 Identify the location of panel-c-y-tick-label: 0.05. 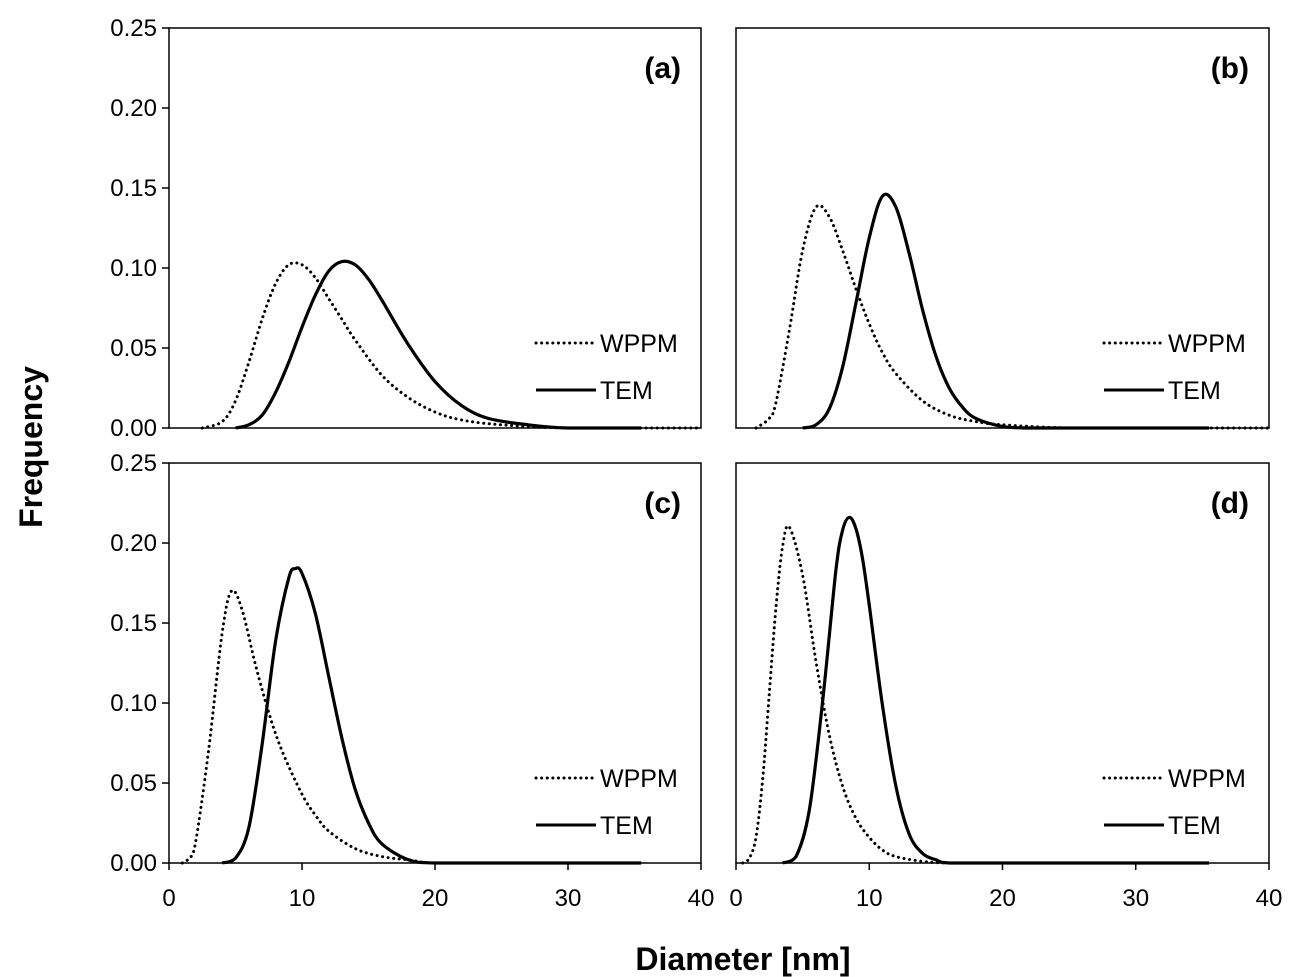
(133, 783).